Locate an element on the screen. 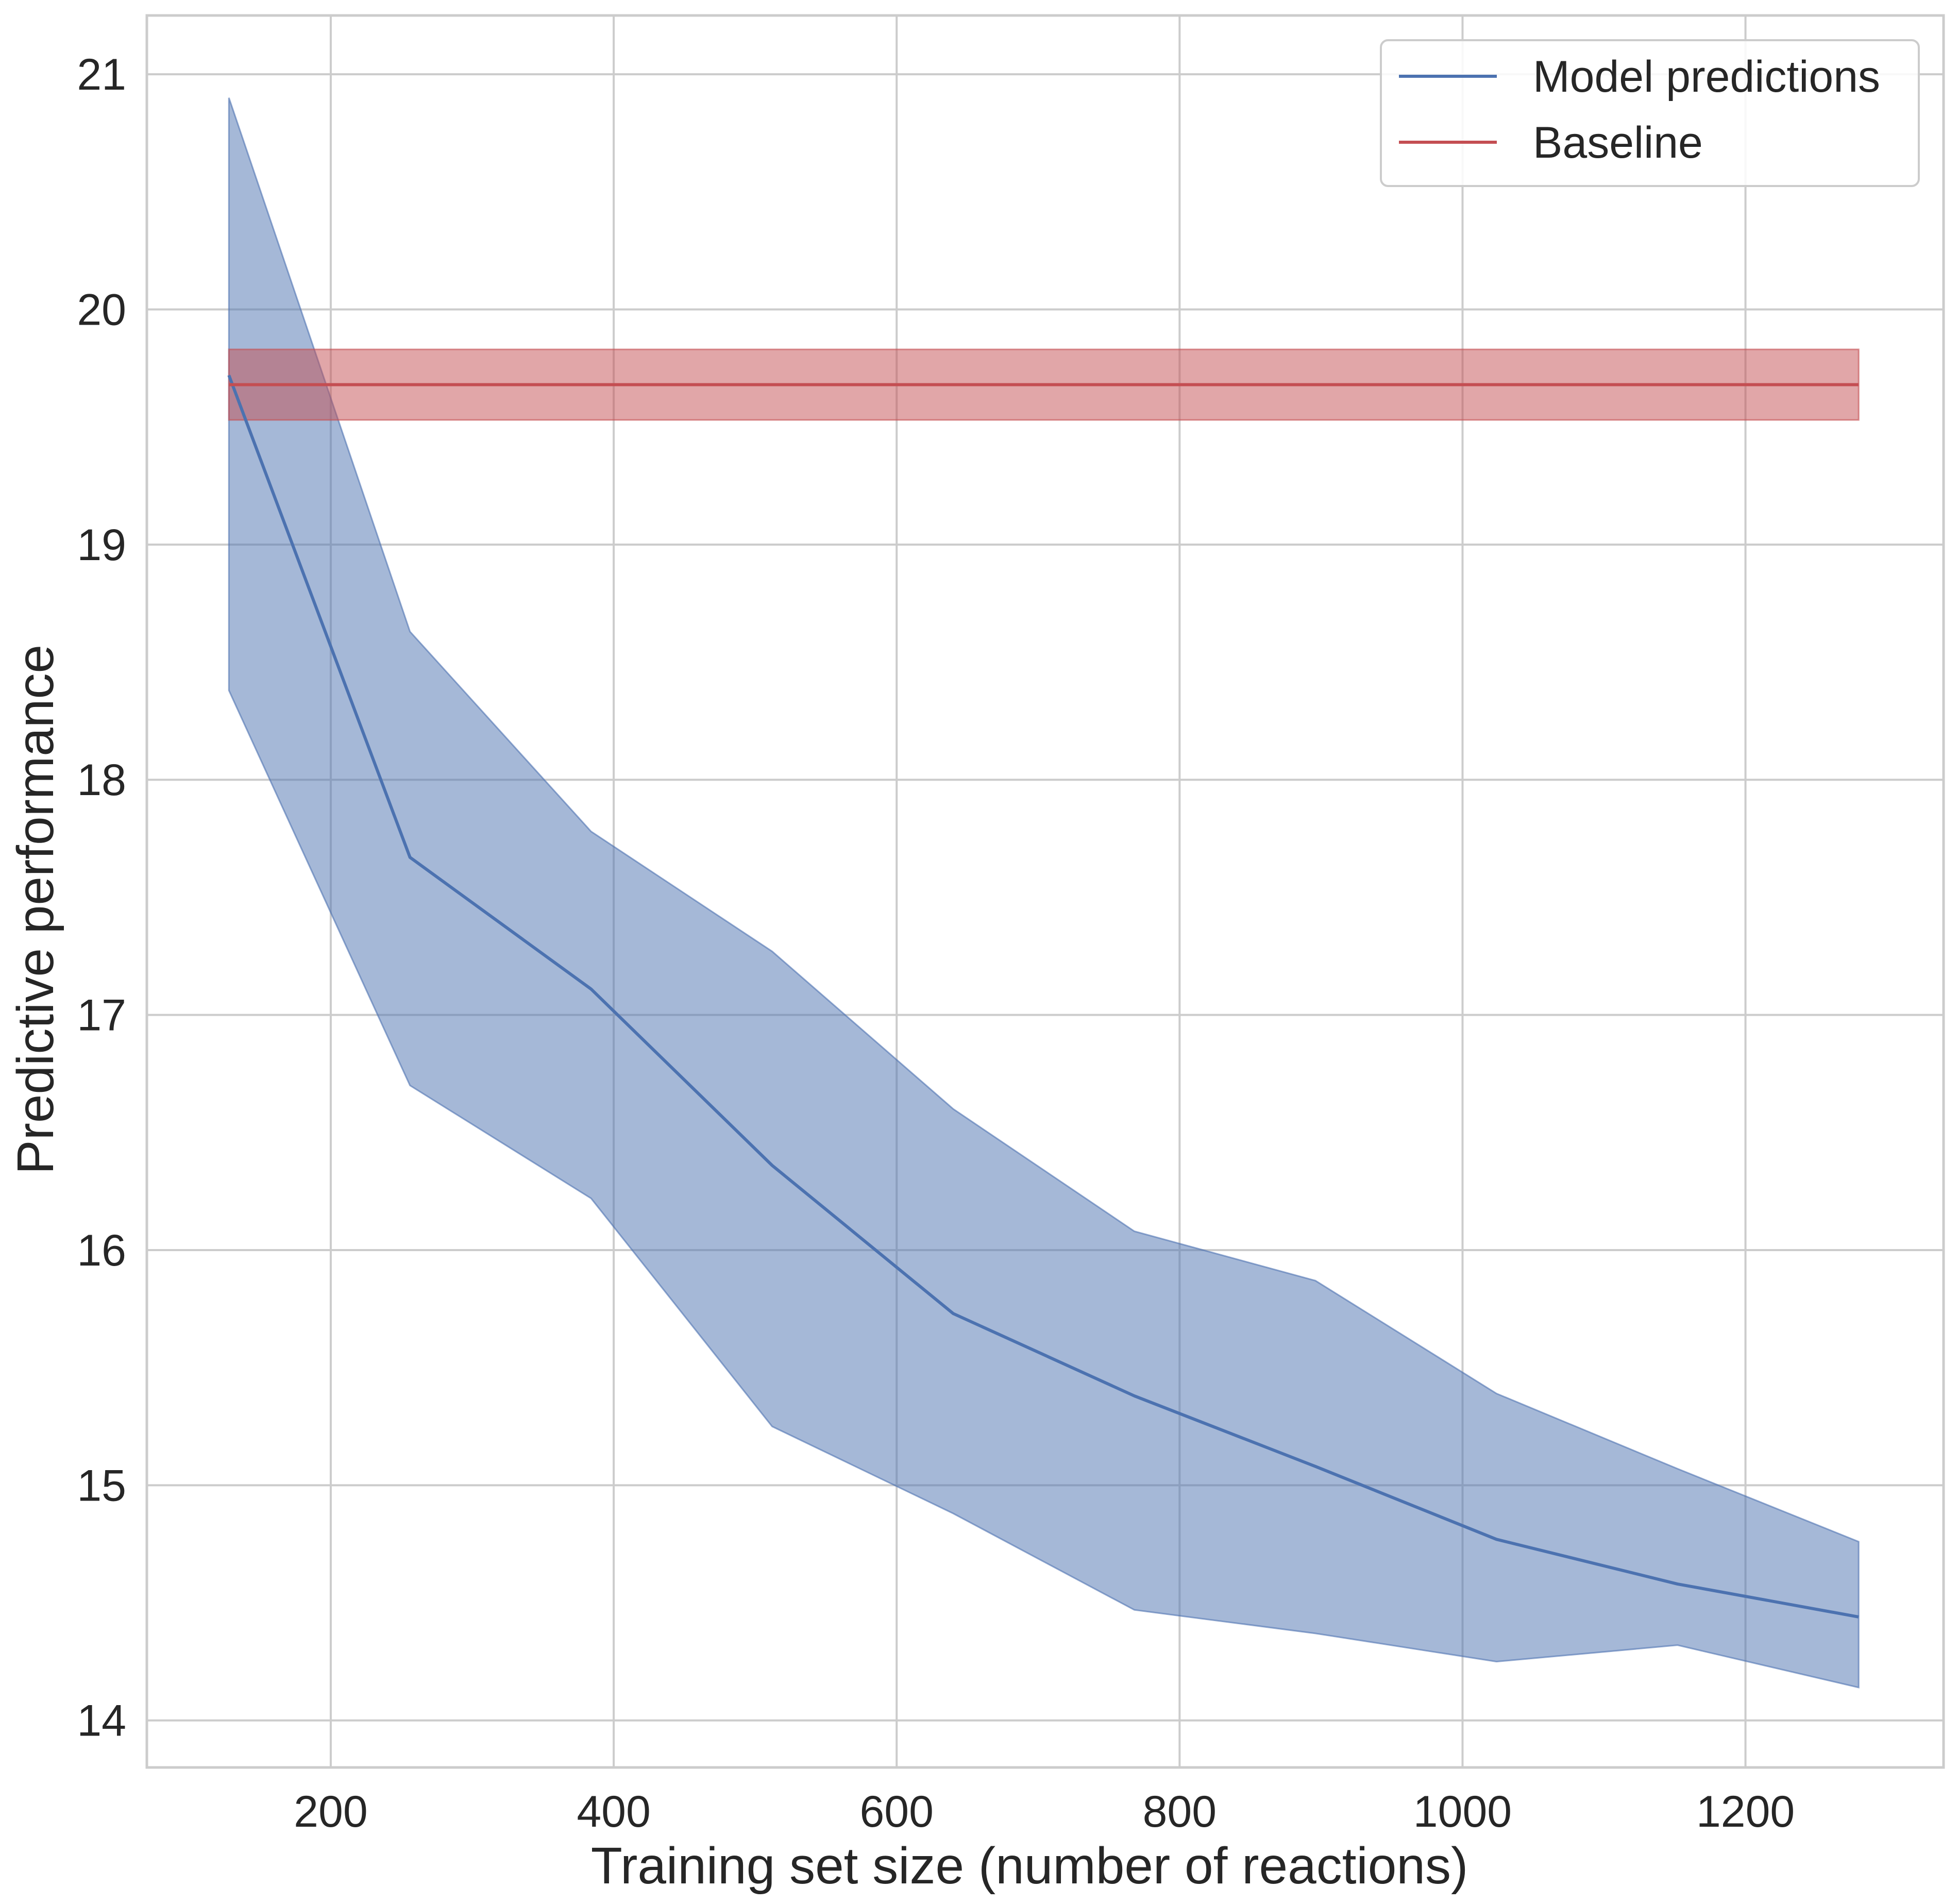  y-axis-label: Predictive performance is located at coordinates (35, 909).